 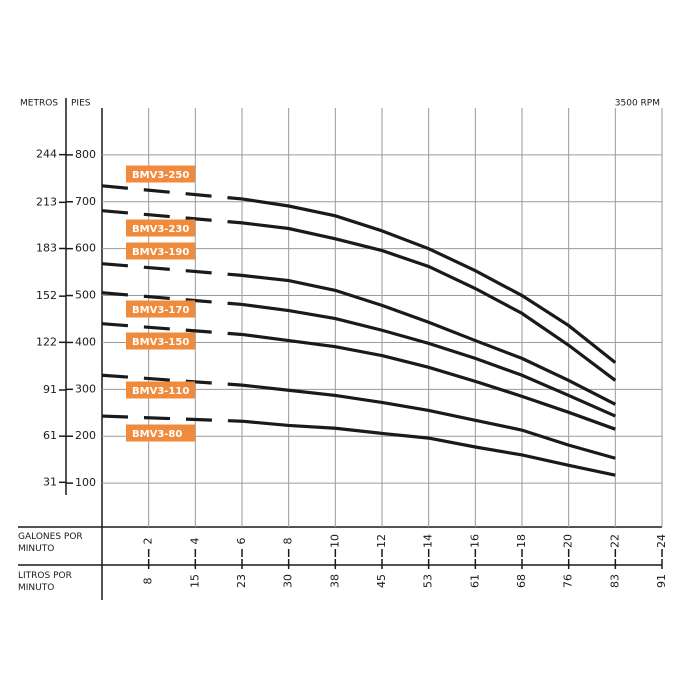 I want to click on x-tick-label: 14, so click(x=428, y=541).